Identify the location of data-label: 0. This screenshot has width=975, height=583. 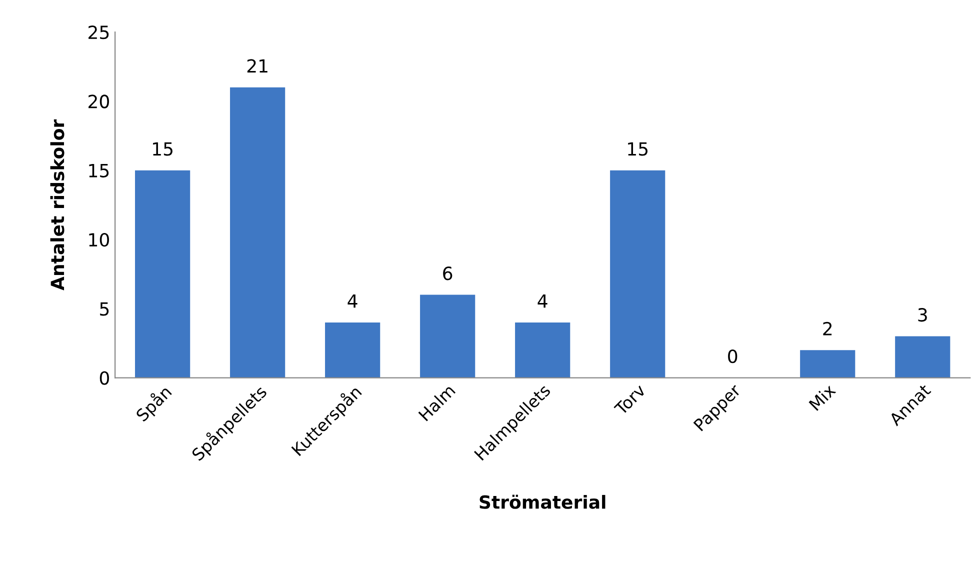
(733, 357).